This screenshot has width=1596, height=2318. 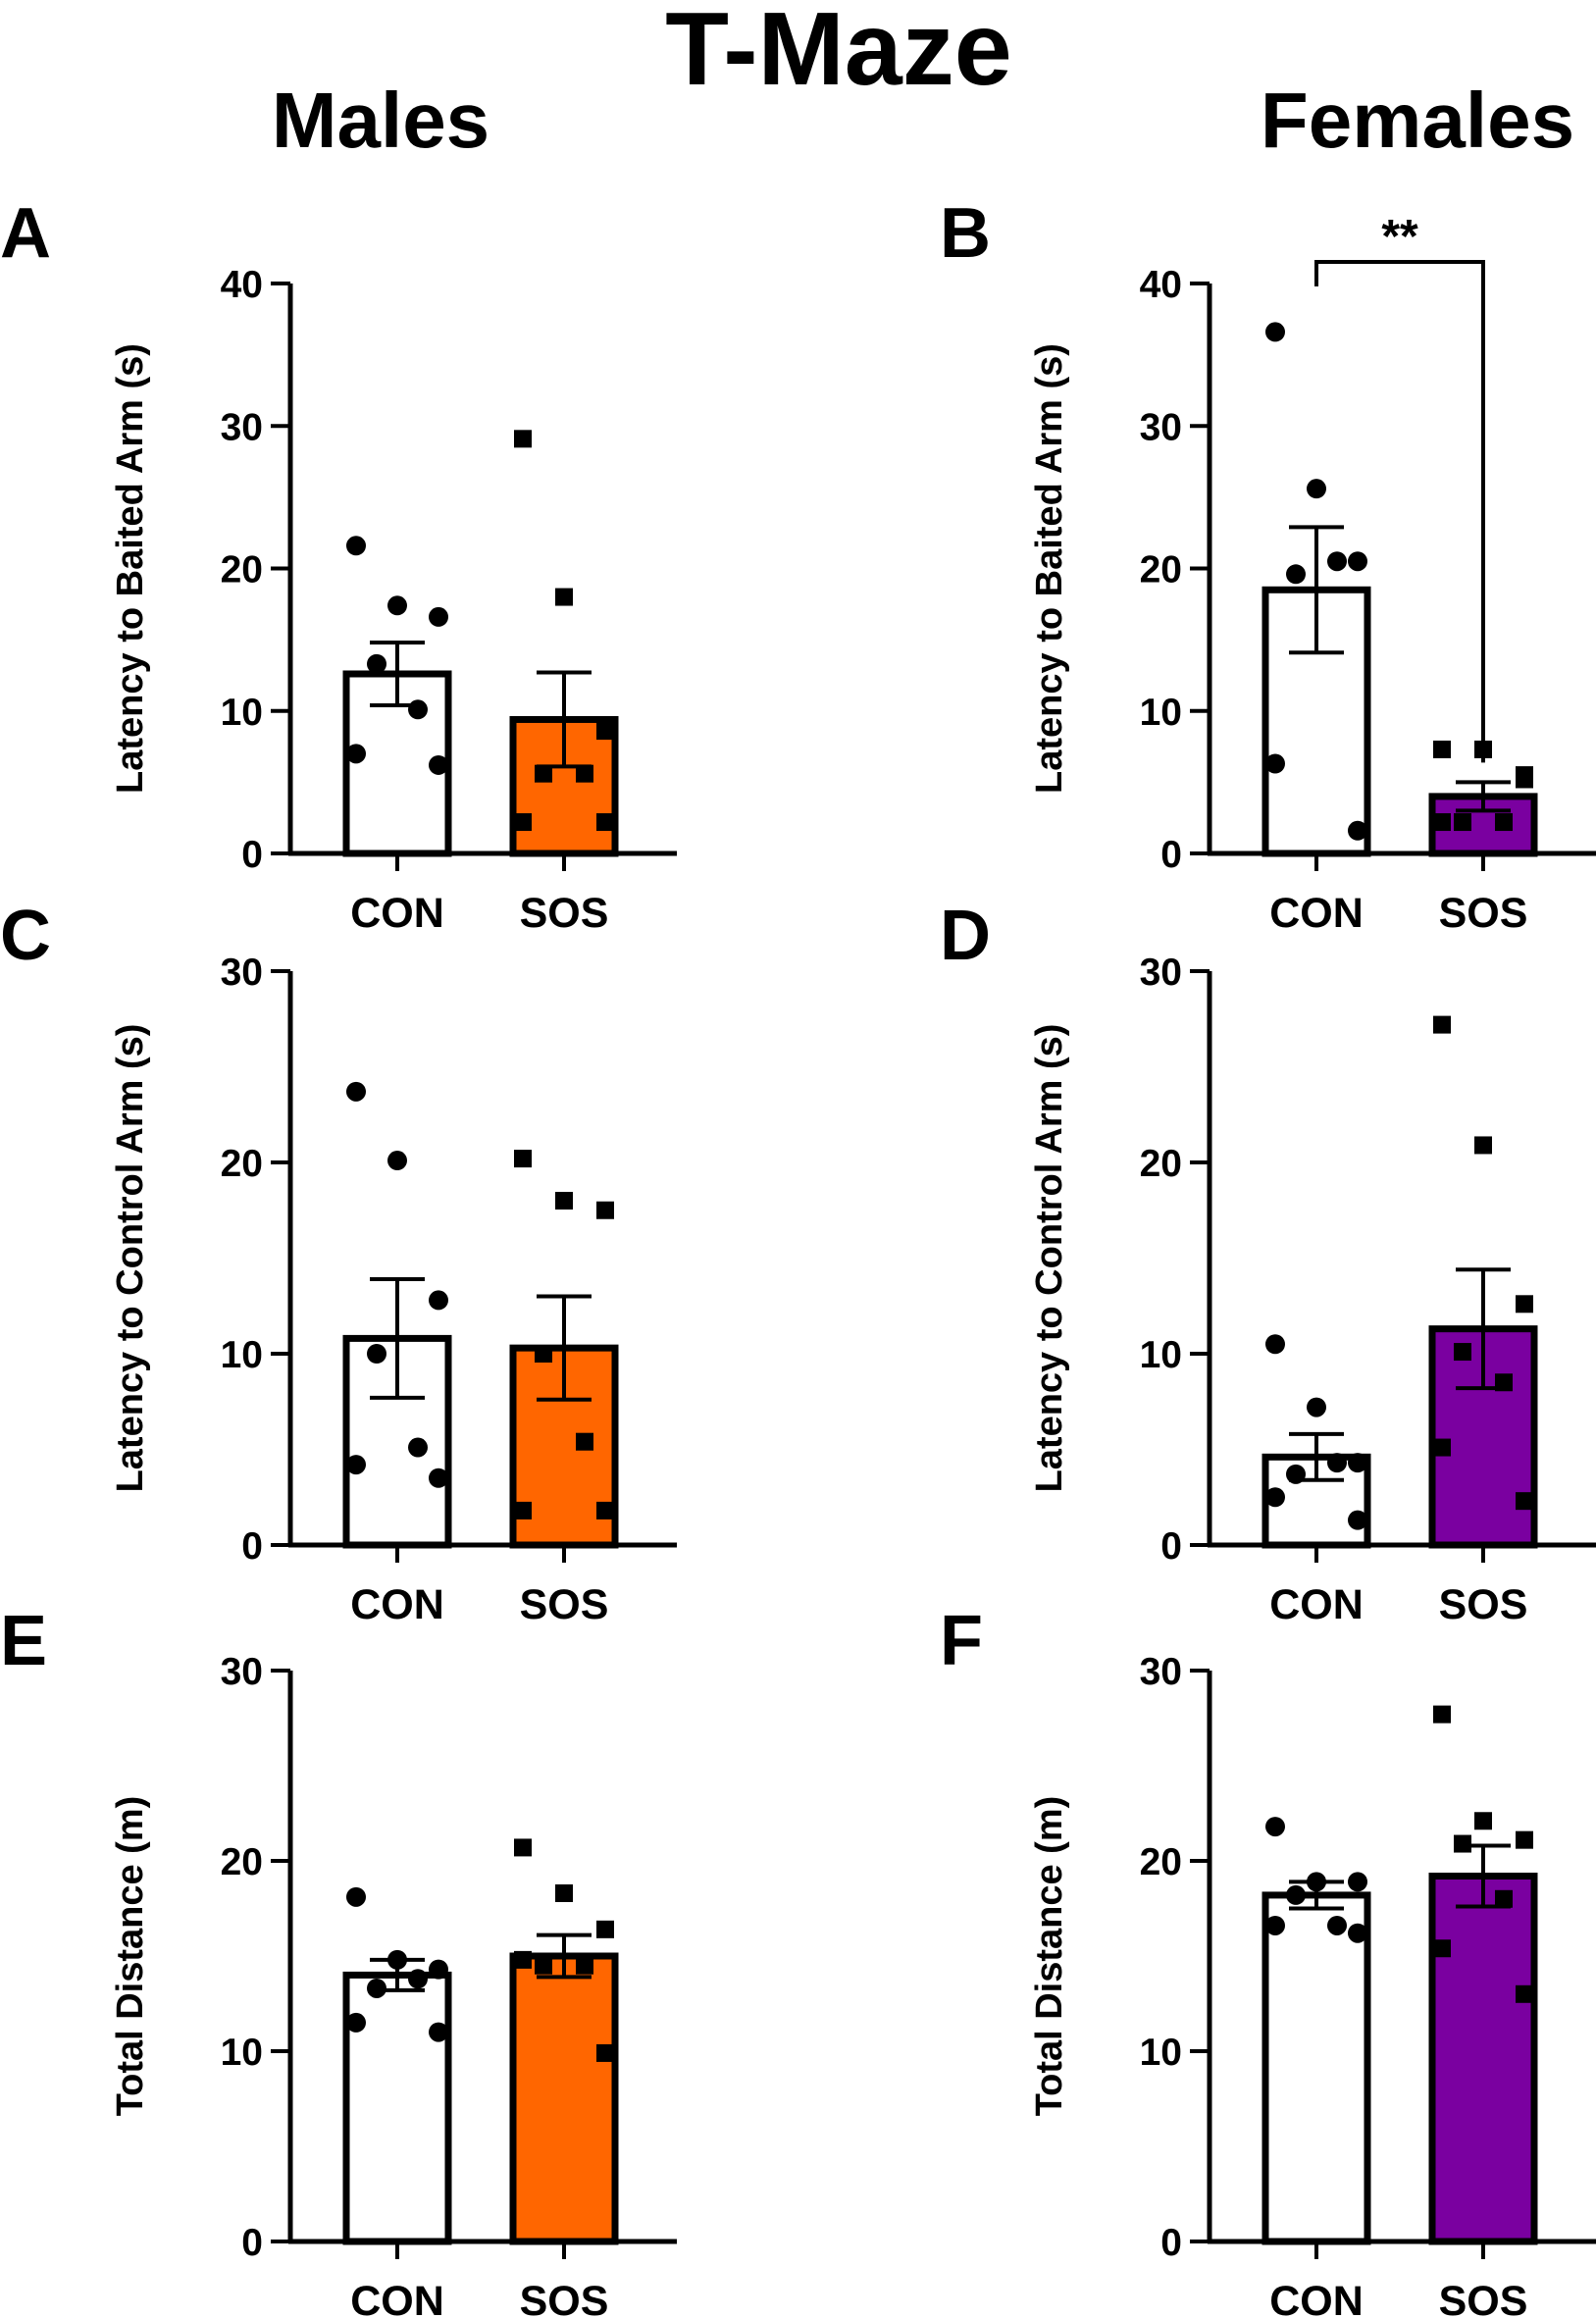 I want to click on panel-e: E Total Distance (m) 0 10 20 30 CON SOS, so click(x=338, y=1960).